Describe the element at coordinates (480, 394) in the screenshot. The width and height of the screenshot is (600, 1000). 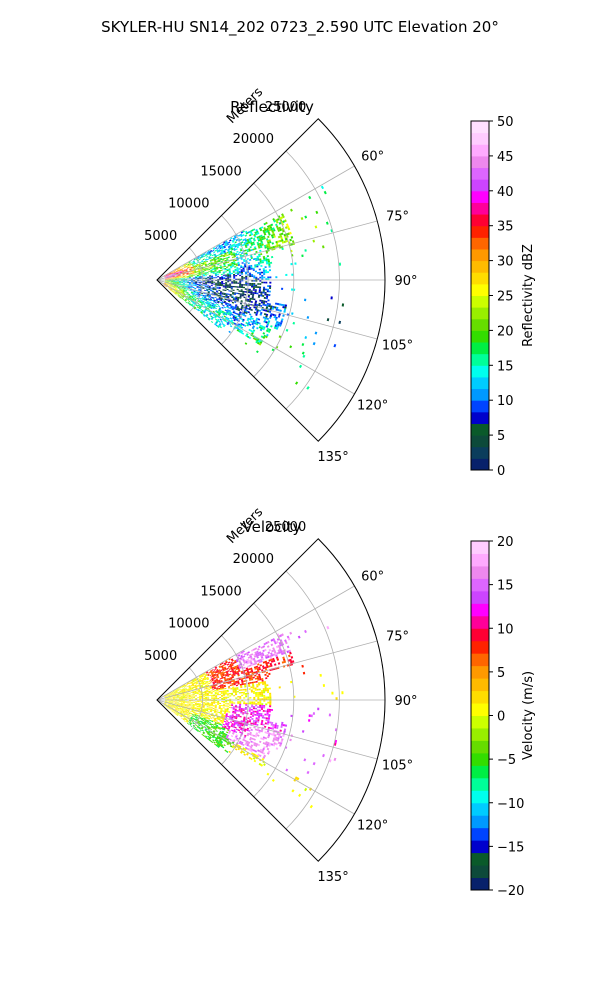
I see `colorbar-swatch` at that location.